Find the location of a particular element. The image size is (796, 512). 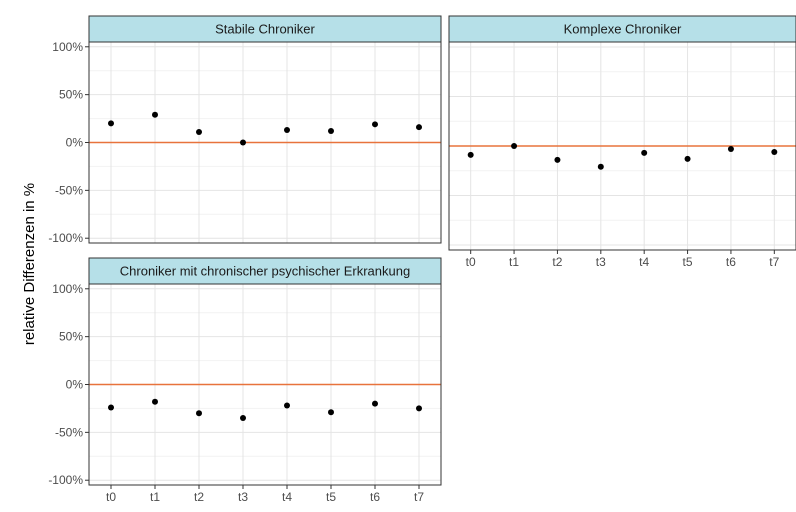

panel-title: Komplexe Chroniker is located at coordinates (623, 29).